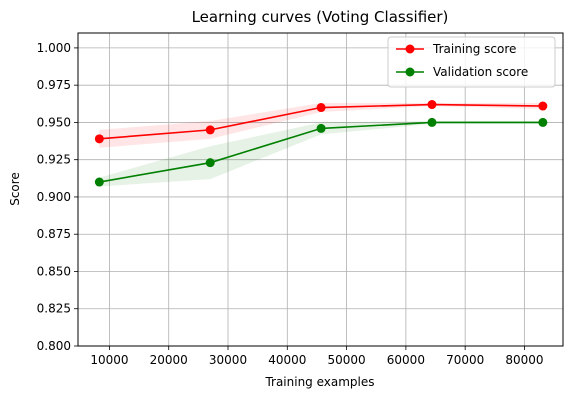 The height and width of the screenshot is (410, 585). What do you see at coordinates (524, 360) in the screenshot?
I see `x-tick-label: 80000` at bounding box center [524, 360].